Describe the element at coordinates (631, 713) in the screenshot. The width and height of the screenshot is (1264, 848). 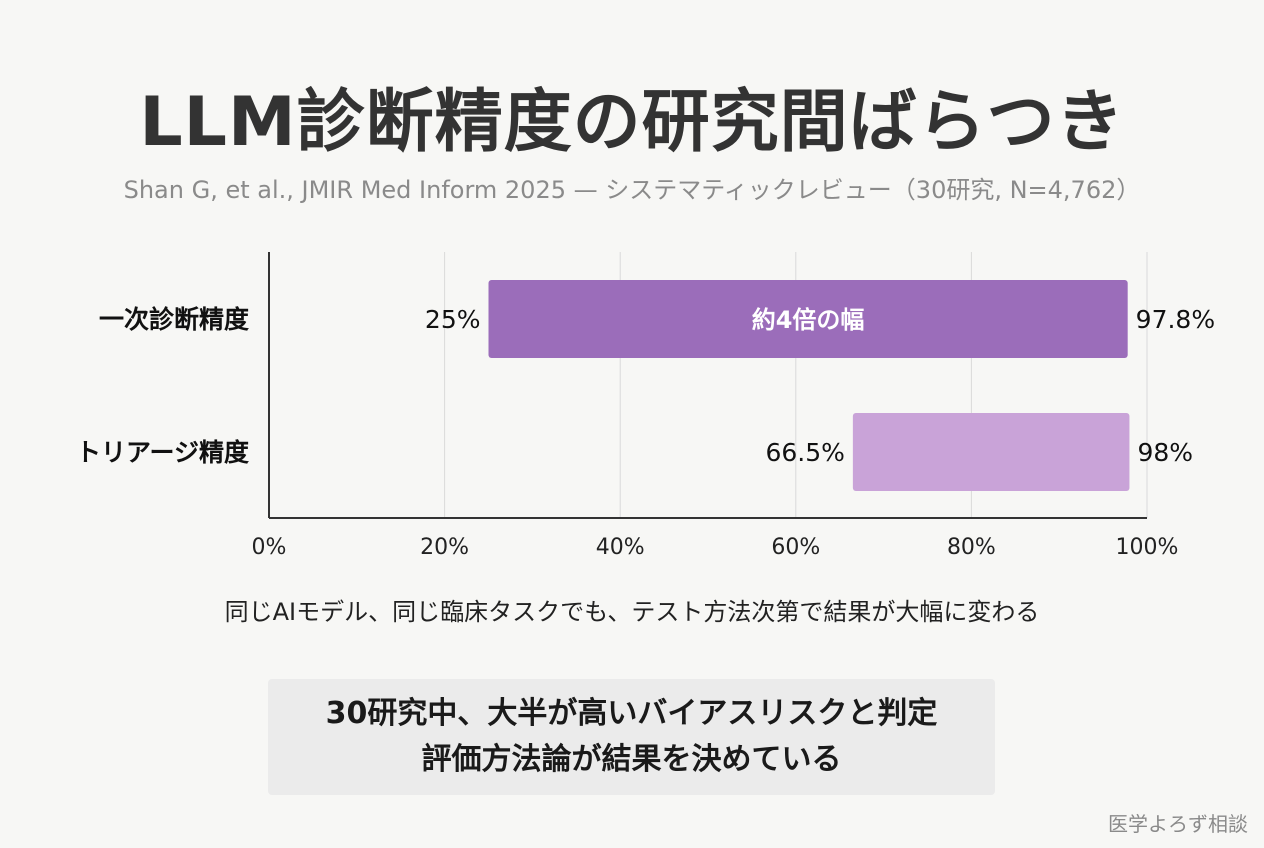
I see `callout-line-1: 30研究中、大半が高いバイアスリスクと判定` at that location.